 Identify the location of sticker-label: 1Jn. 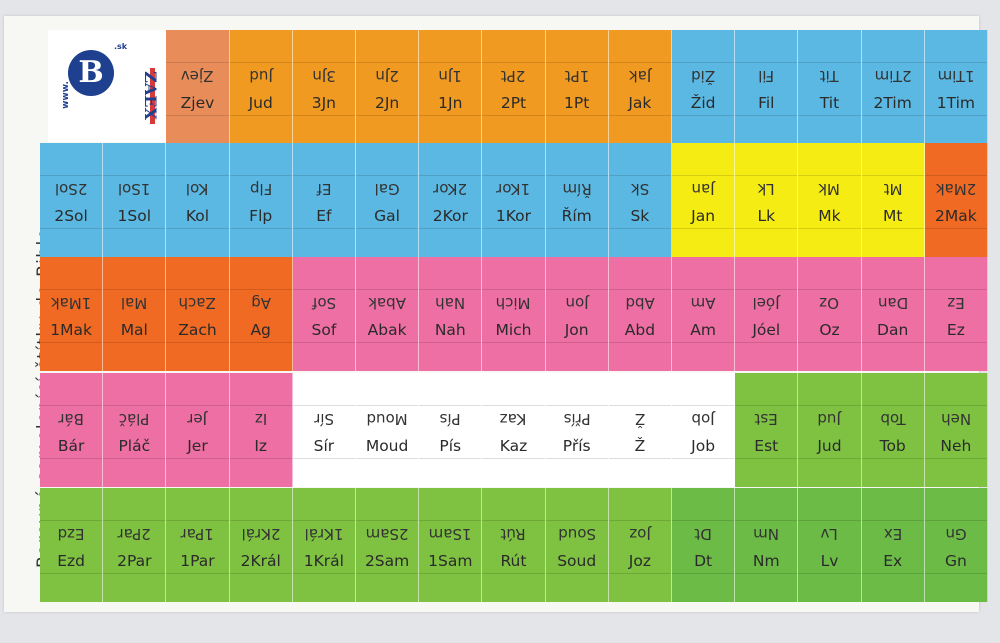
(450, 102).